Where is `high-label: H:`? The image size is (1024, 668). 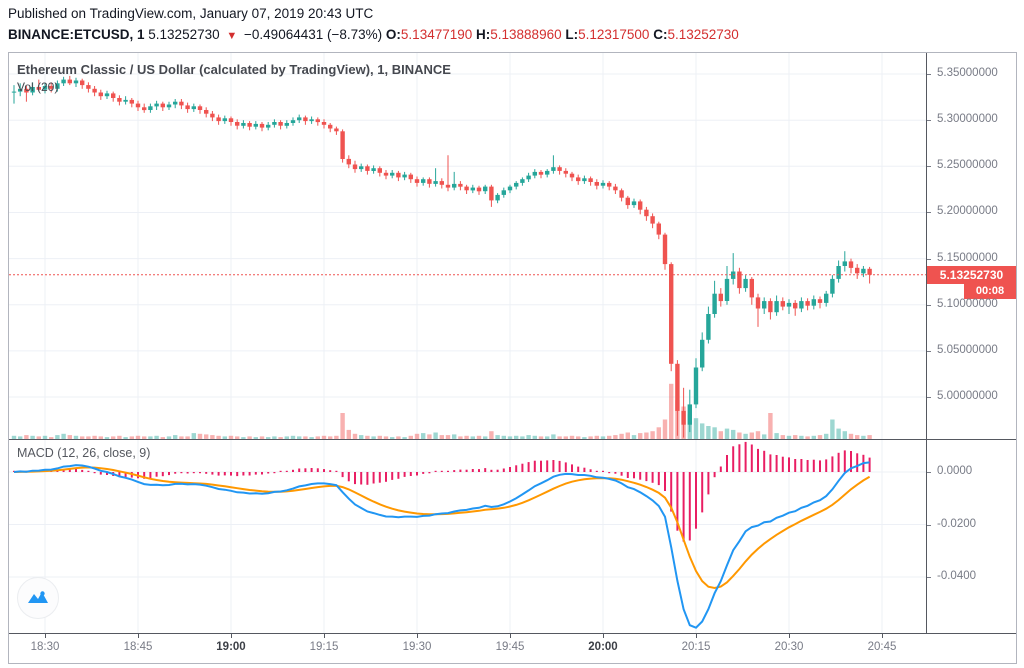 high-label: H: is located at coordinates (483, 34).